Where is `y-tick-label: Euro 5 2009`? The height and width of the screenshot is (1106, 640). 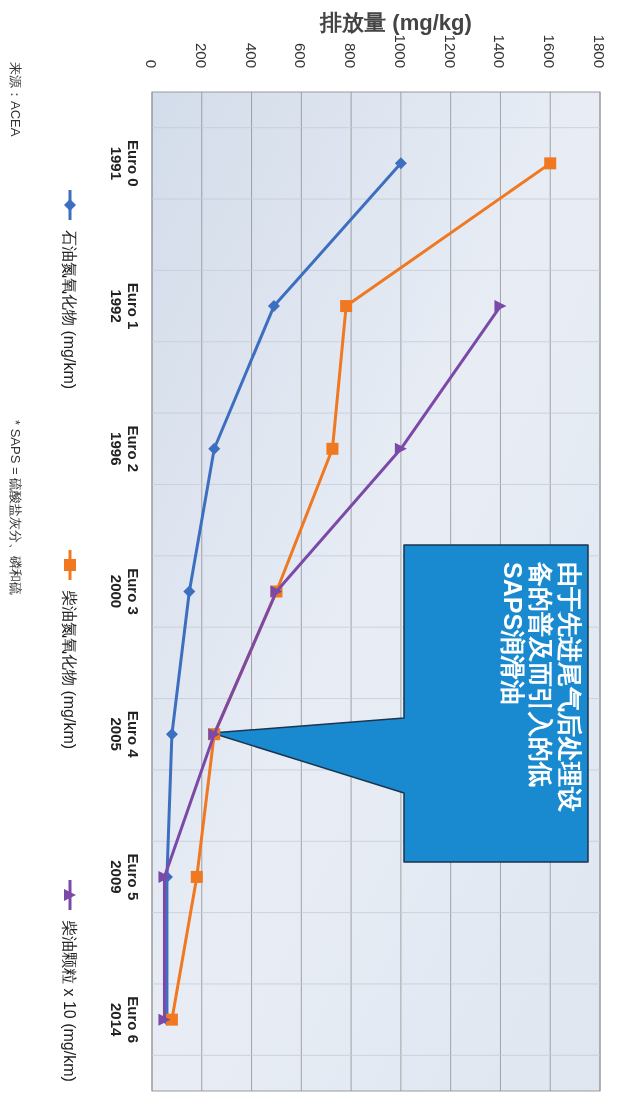 y-tick-label: Euro 5 2009 is located at coordinates (124, 877).